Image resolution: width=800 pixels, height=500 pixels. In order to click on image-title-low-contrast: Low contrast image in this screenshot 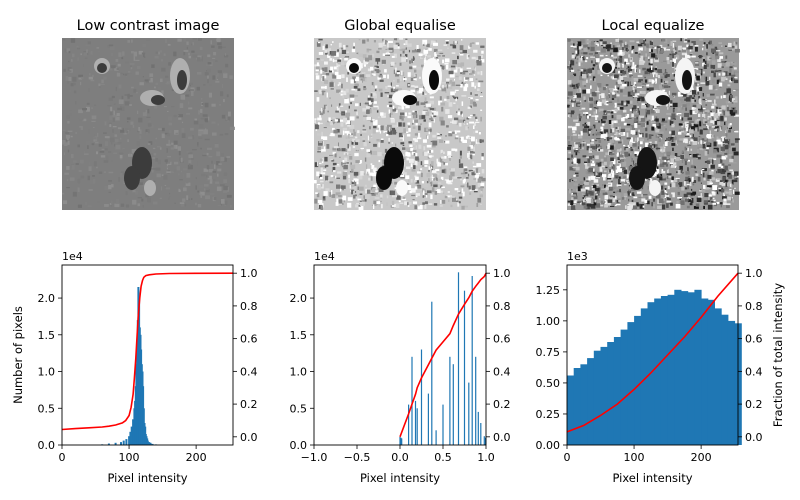, I will do `click(148, 26)`.